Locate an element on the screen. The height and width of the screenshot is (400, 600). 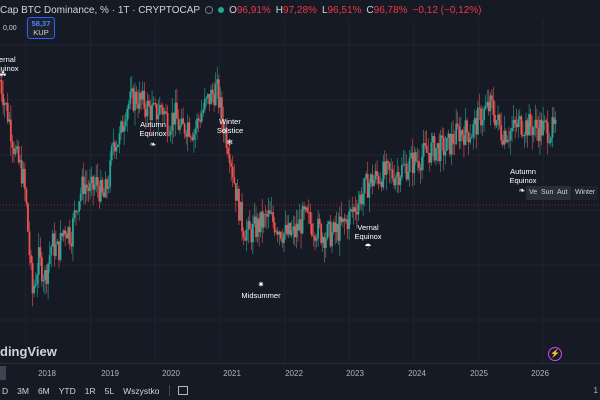
buy-button: 58,37 KUP is located at coordinates (41, 28).